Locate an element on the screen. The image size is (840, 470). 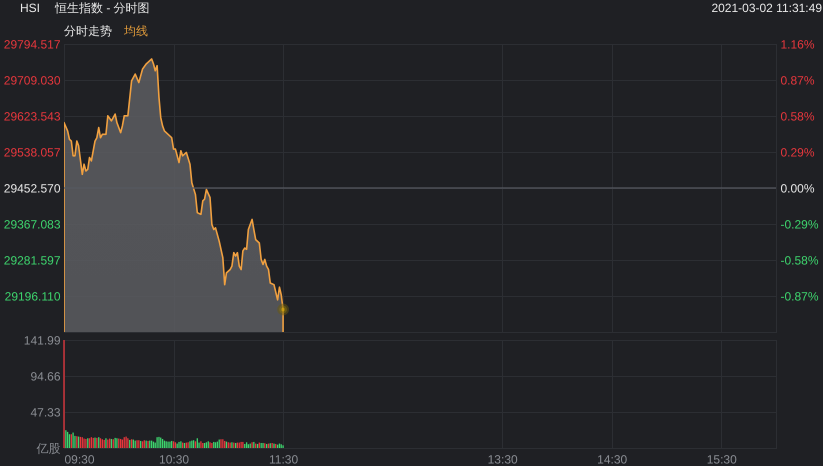
y2-tick-label: 1.16% is located at coordinates (797, 45).